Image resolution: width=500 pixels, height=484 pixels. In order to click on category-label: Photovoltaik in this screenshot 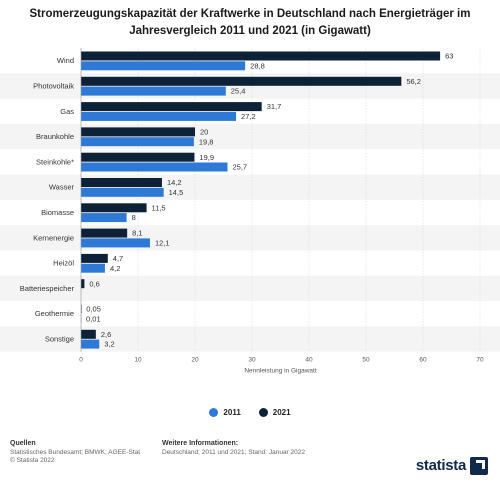, I will do `click(53, 85)`.